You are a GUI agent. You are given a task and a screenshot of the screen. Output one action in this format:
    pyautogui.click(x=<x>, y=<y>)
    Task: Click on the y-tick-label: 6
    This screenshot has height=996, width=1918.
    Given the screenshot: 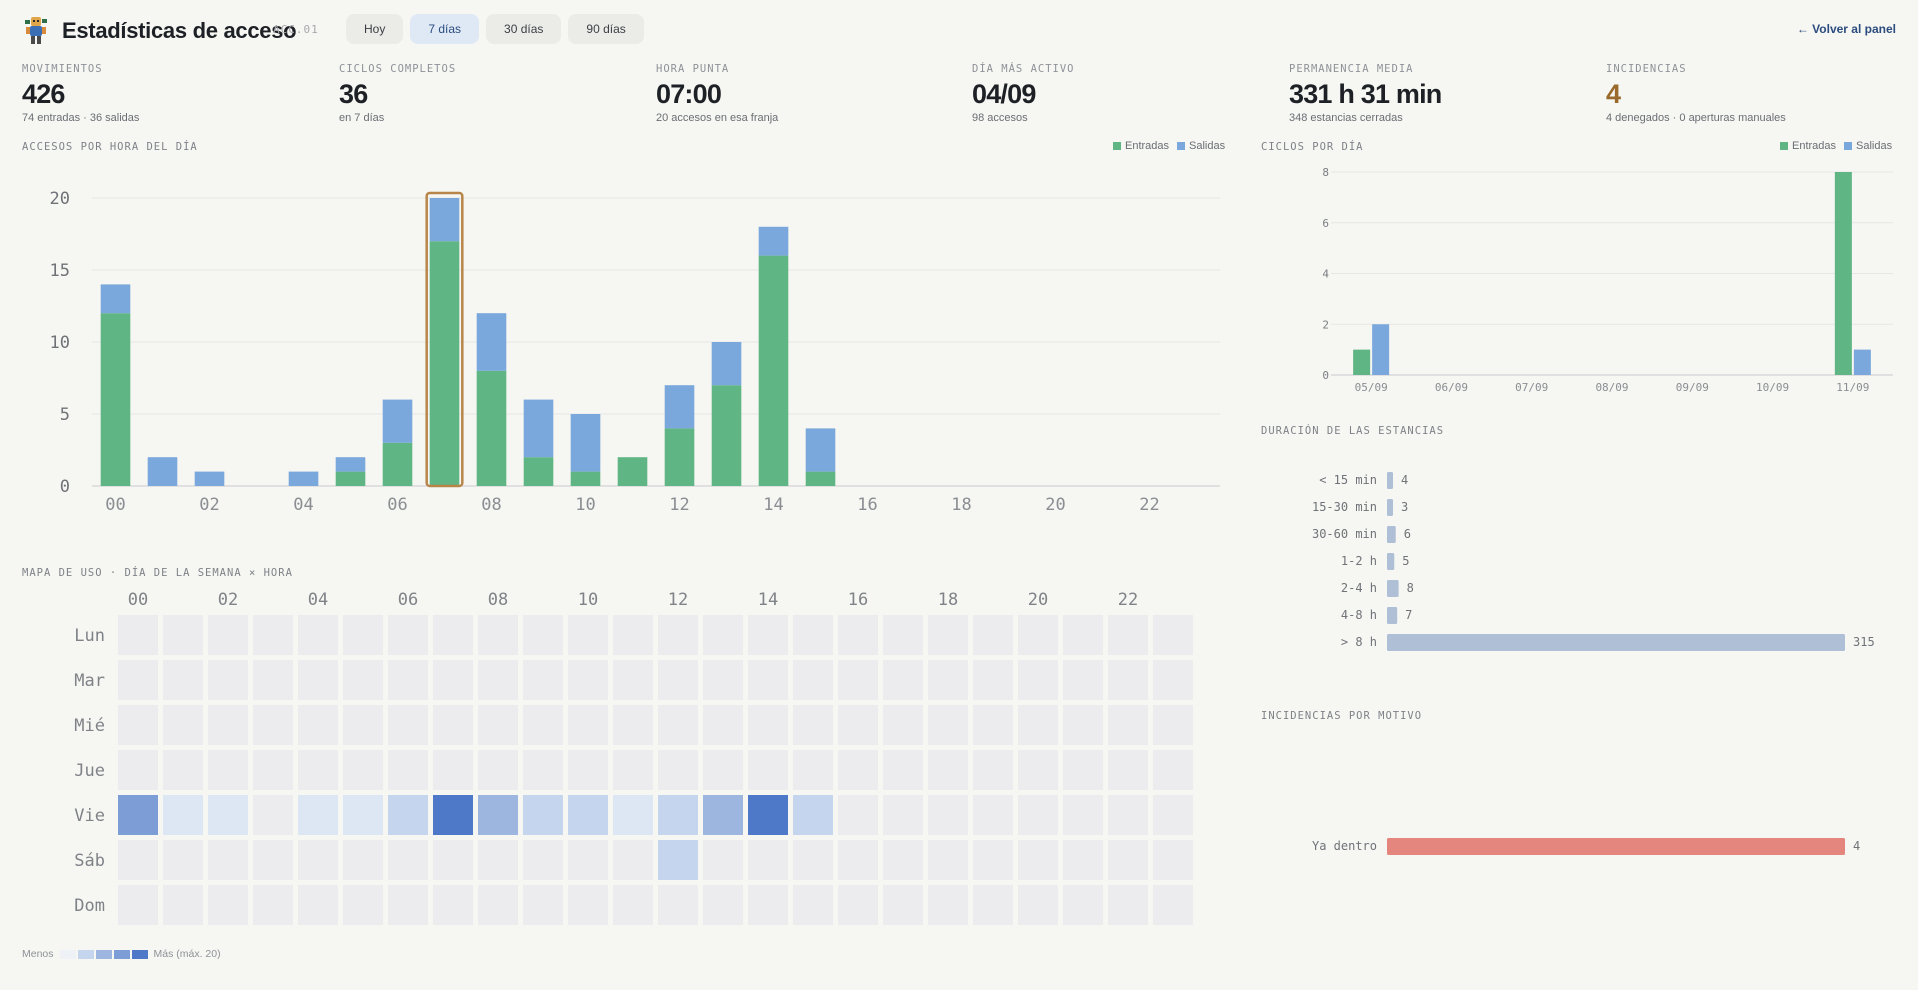 What is the action you would take?
    pyautogui.click(x=1325, y=223)
    